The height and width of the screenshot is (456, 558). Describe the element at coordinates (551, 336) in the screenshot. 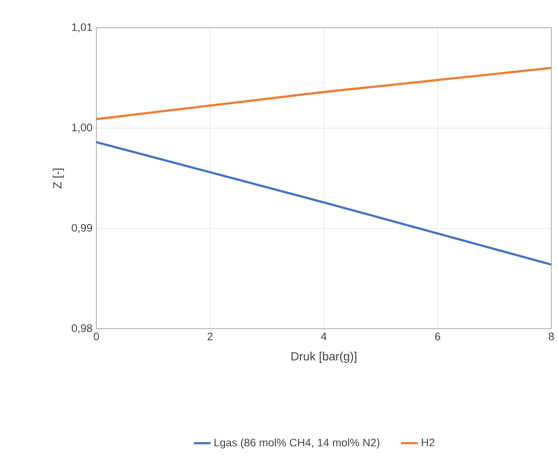

I see `x-tick-label: 8` at that location.